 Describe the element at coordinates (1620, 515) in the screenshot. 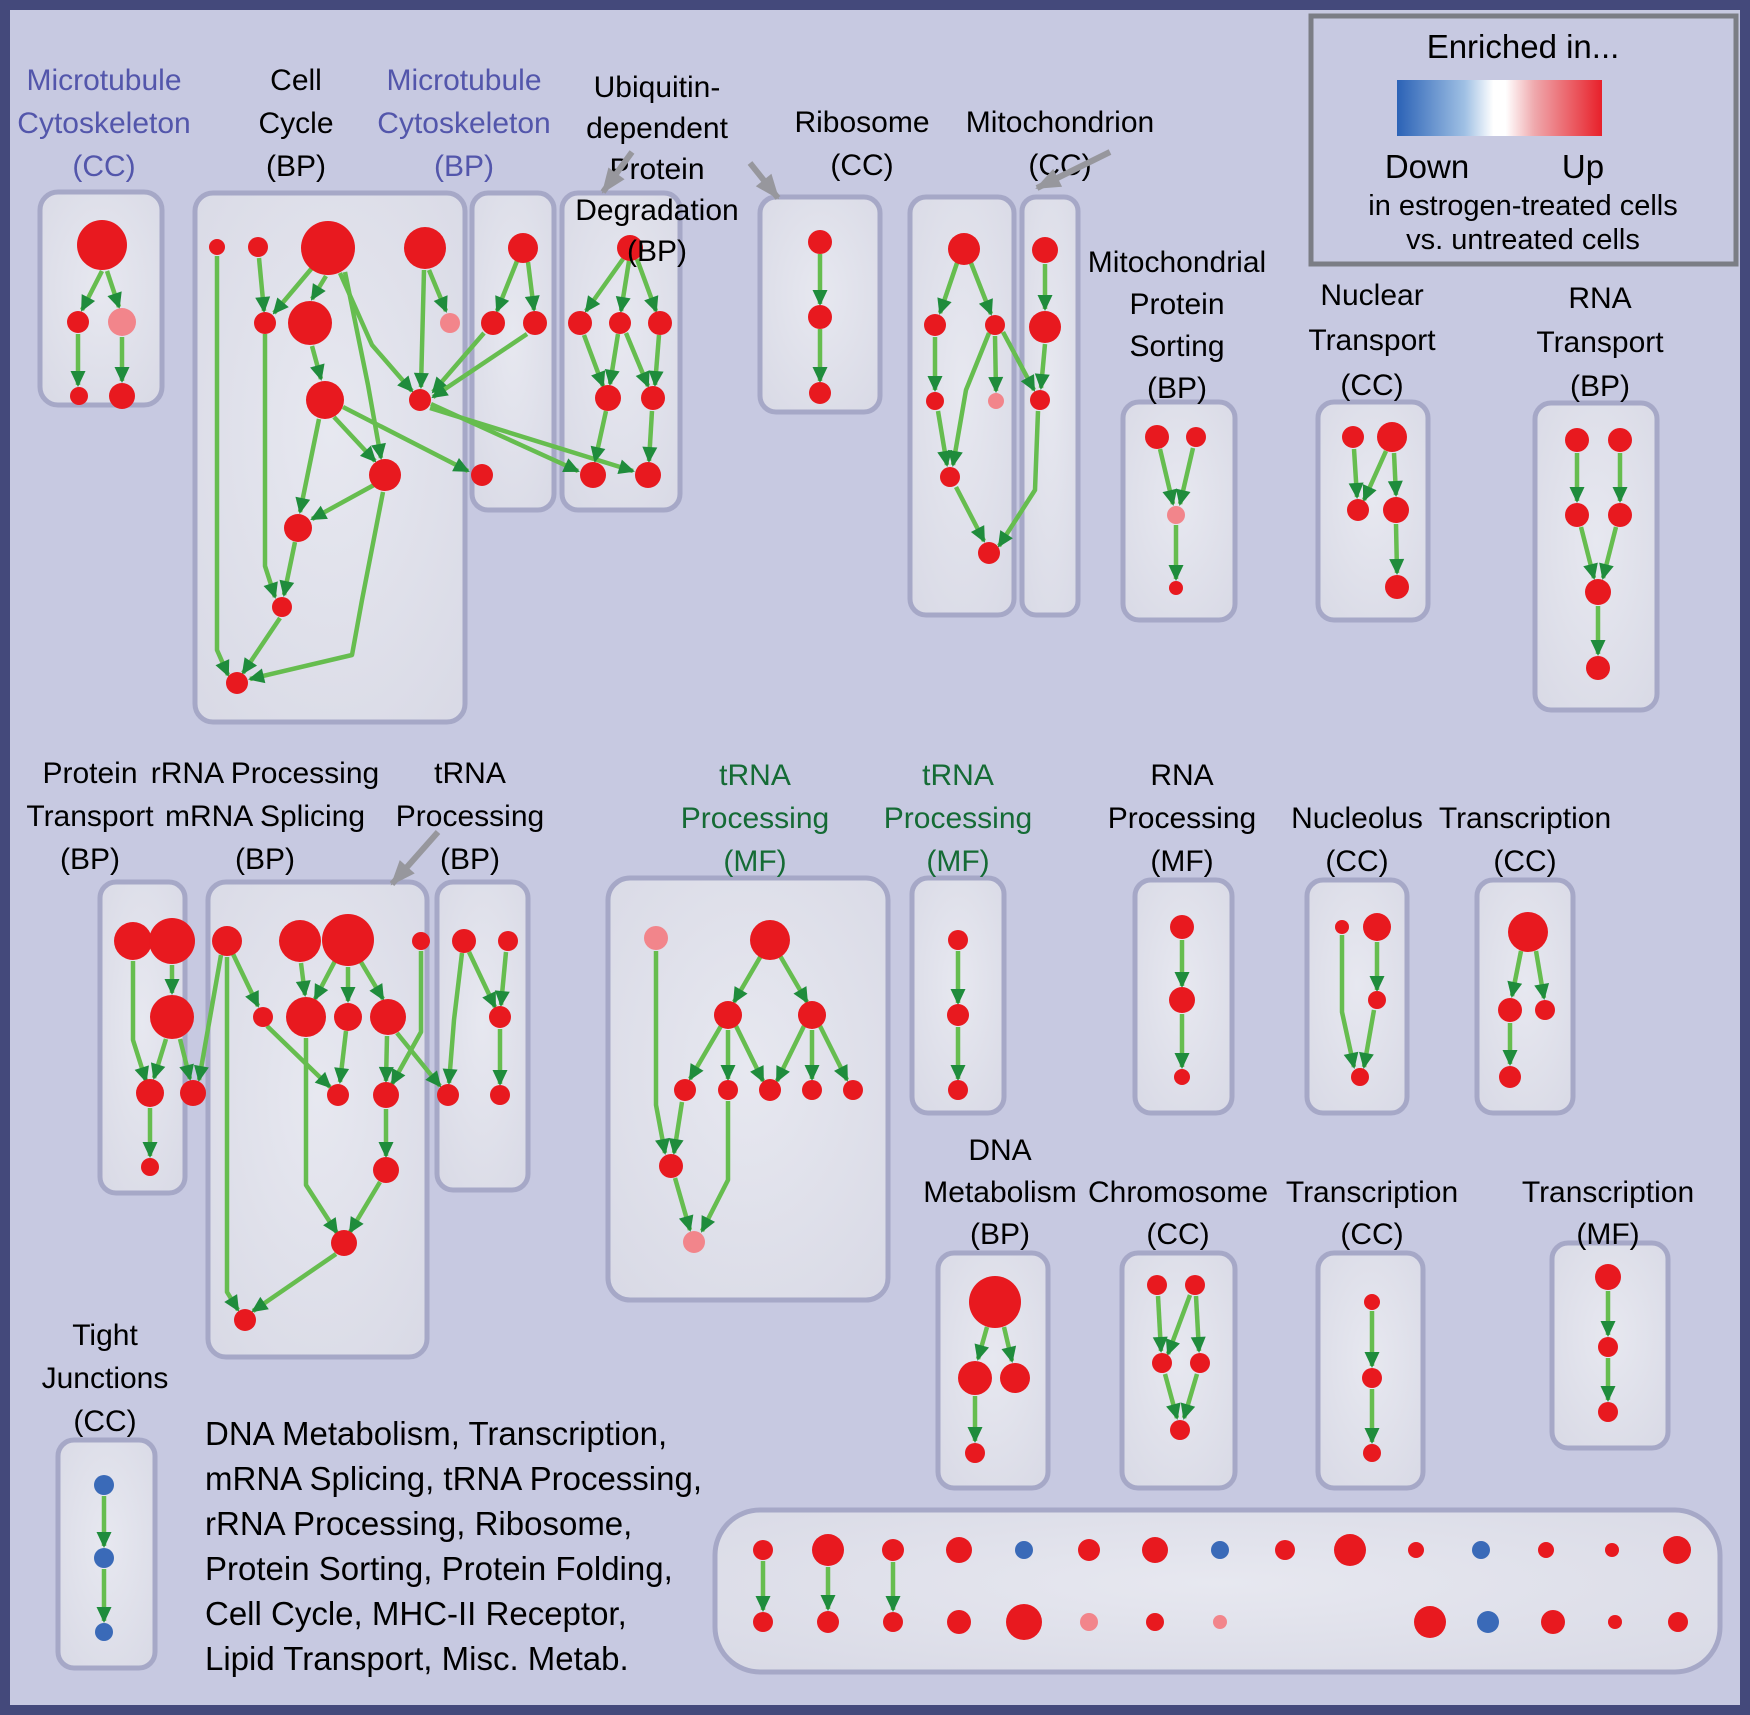

I see `go-node-rna-transport-bp` at that location.